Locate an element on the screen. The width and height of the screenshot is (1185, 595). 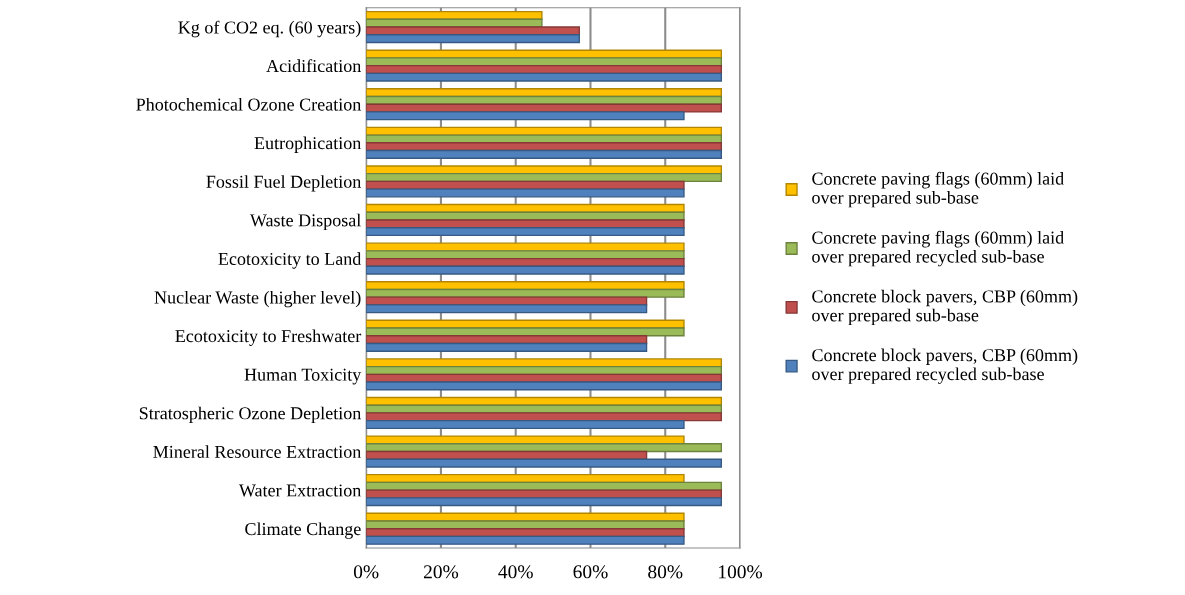
y-tick-label: Climate Change is located at coordinates (303, 530).